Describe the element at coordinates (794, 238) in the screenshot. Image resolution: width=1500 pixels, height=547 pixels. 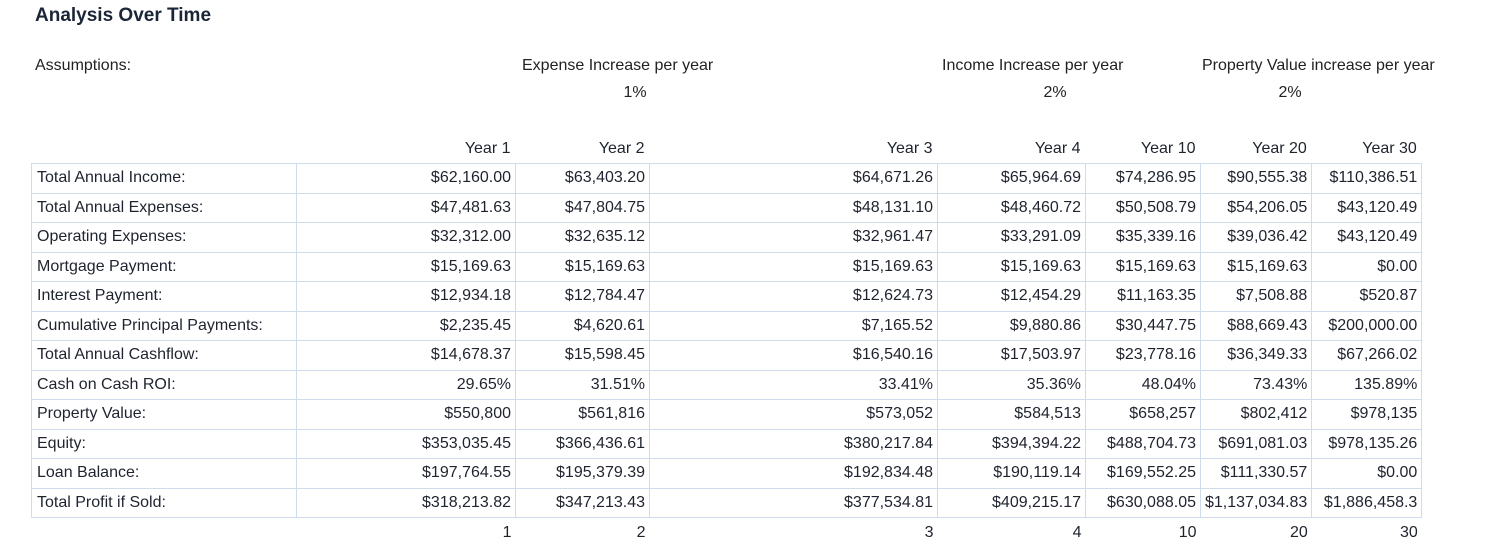
I see `table-cell: $32,961.47` at that location.